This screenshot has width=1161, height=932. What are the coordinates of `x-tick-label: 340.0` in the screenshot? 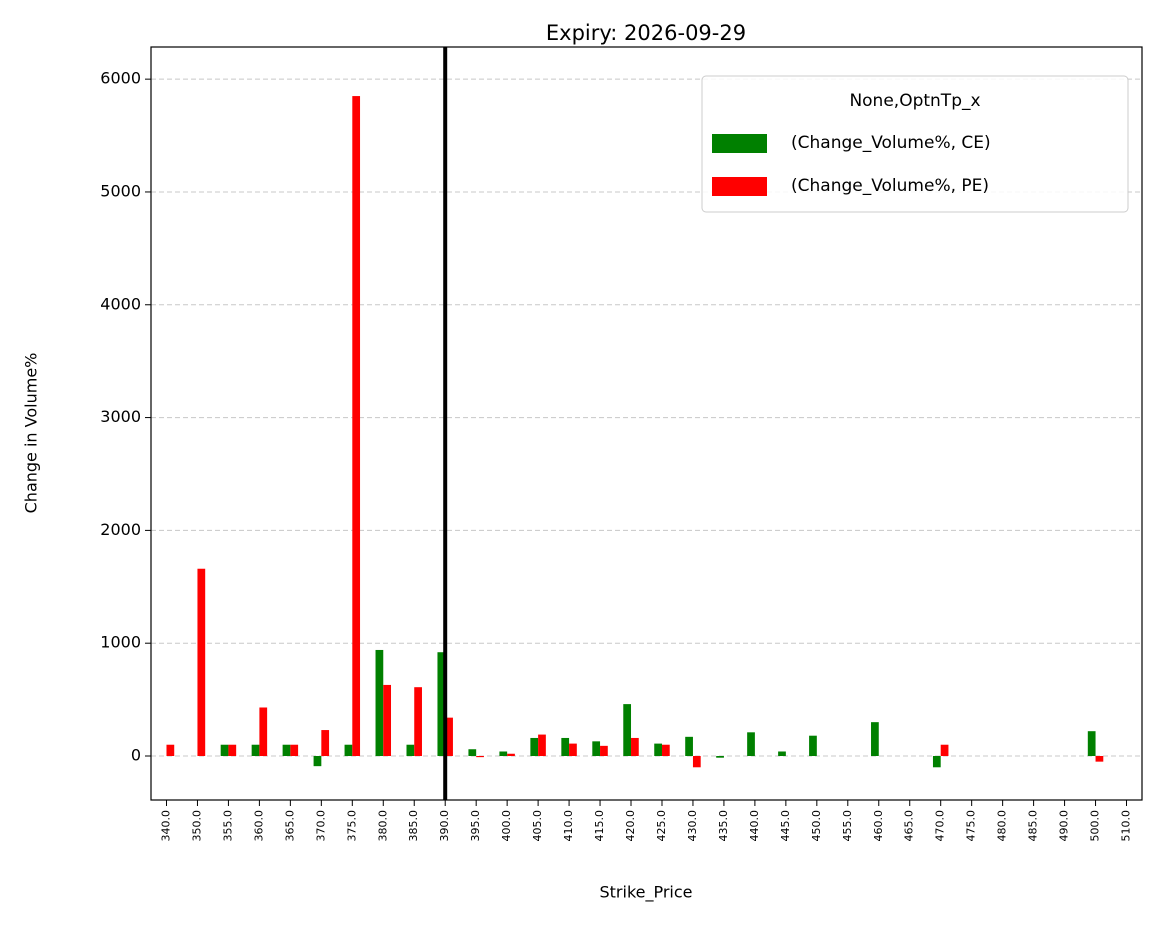 It's located at (165, 826).